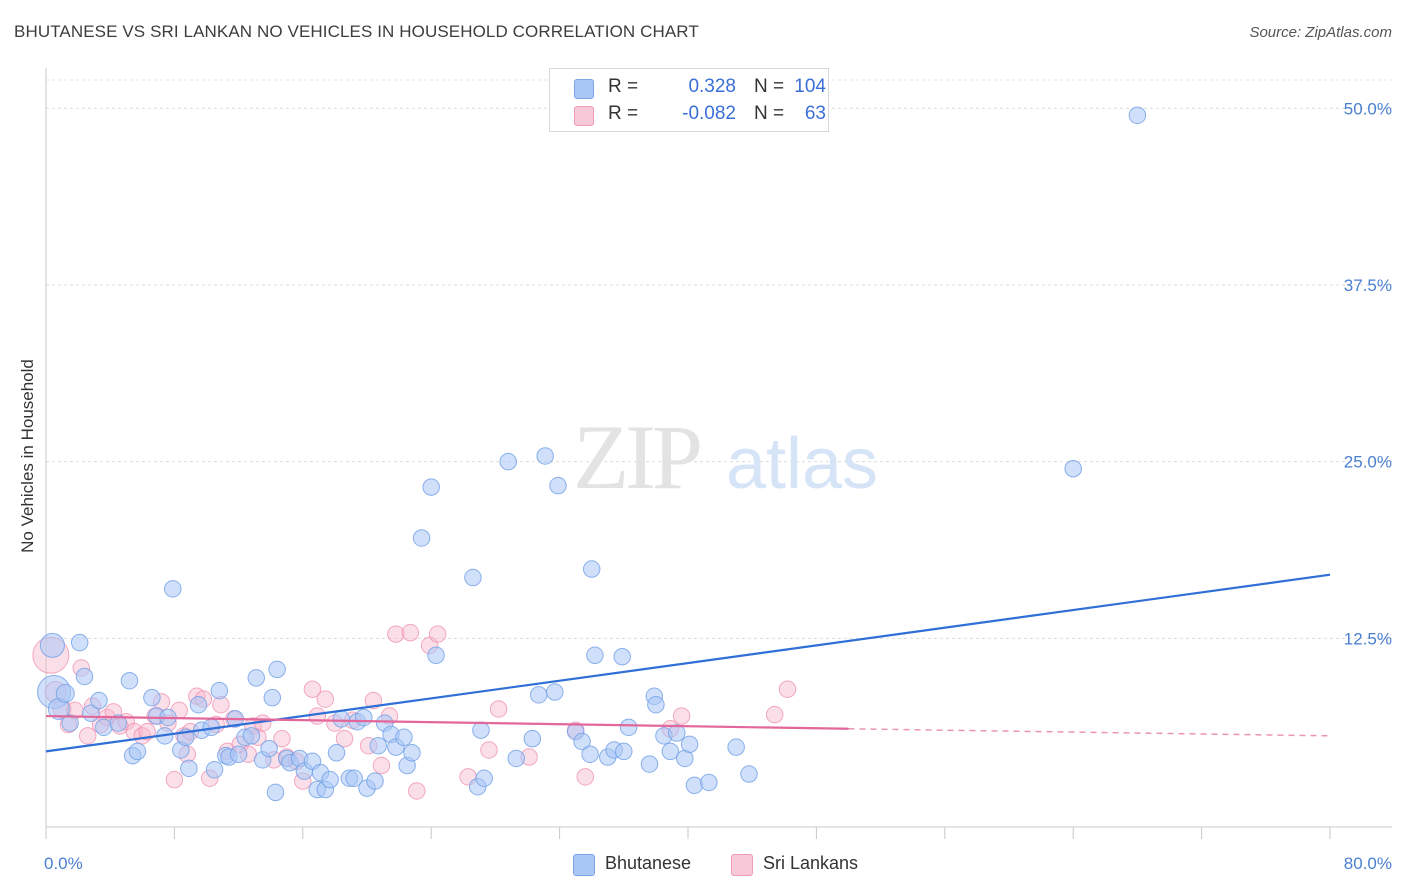 Image resolution: width=1406 pixels, height=892 pixels. Describe the element at coordinates (712, 86) in the screenshot. I see `legend-r-value: 0.328` at that location.